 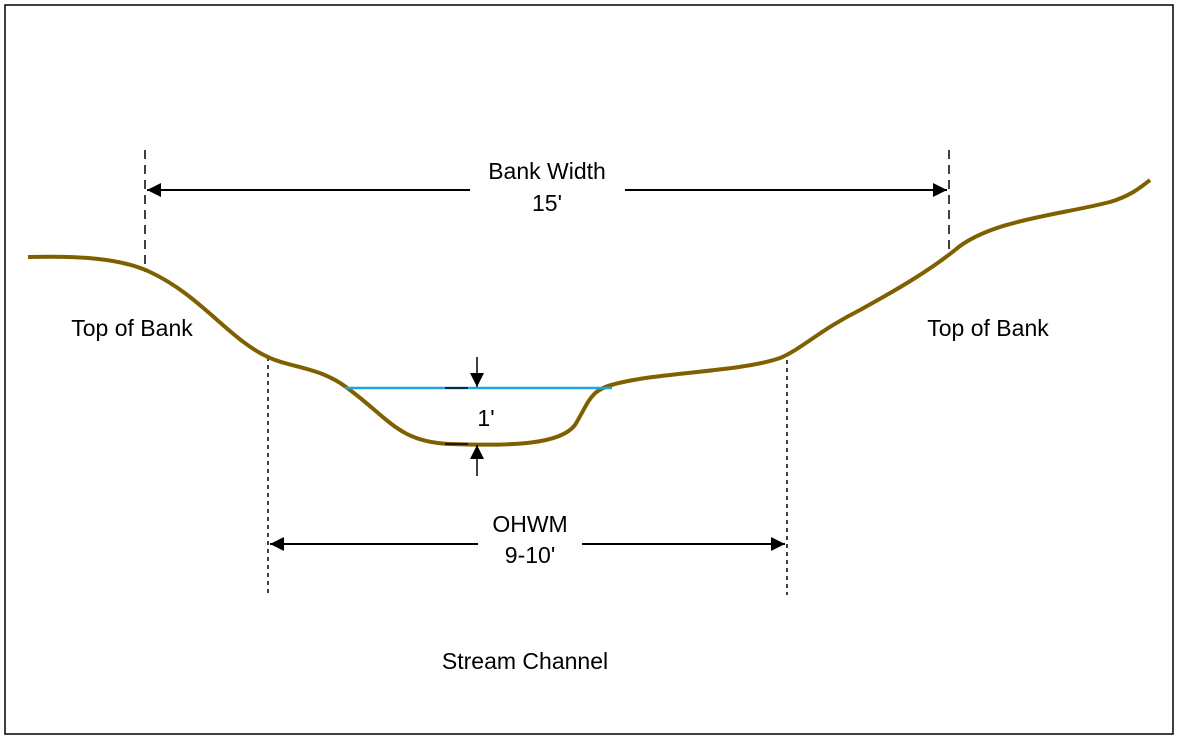 What do you see at coordinates (525, 661) in the screenshot?
I see `label: Stream Channel` at bounding box center [525, 661].